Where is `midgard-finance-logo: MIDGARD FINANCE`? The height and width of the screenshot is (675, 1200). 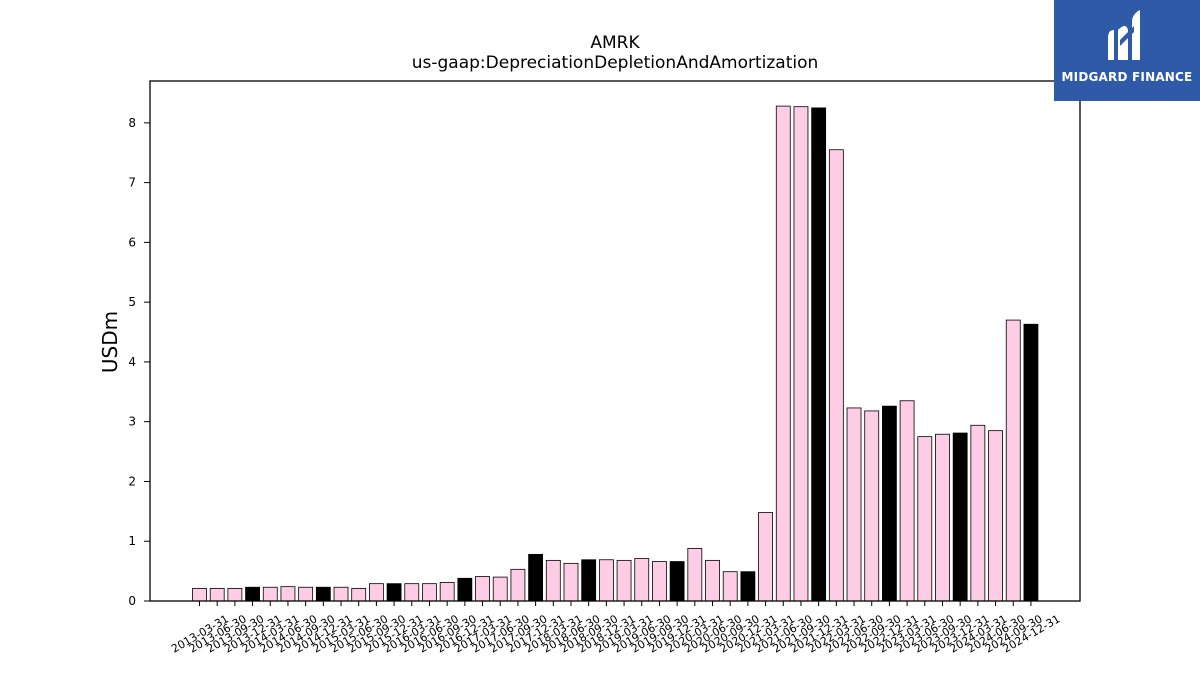 midgard-finance-logo: MIDGARD FINANCE is located at coordinates (1127, 50).